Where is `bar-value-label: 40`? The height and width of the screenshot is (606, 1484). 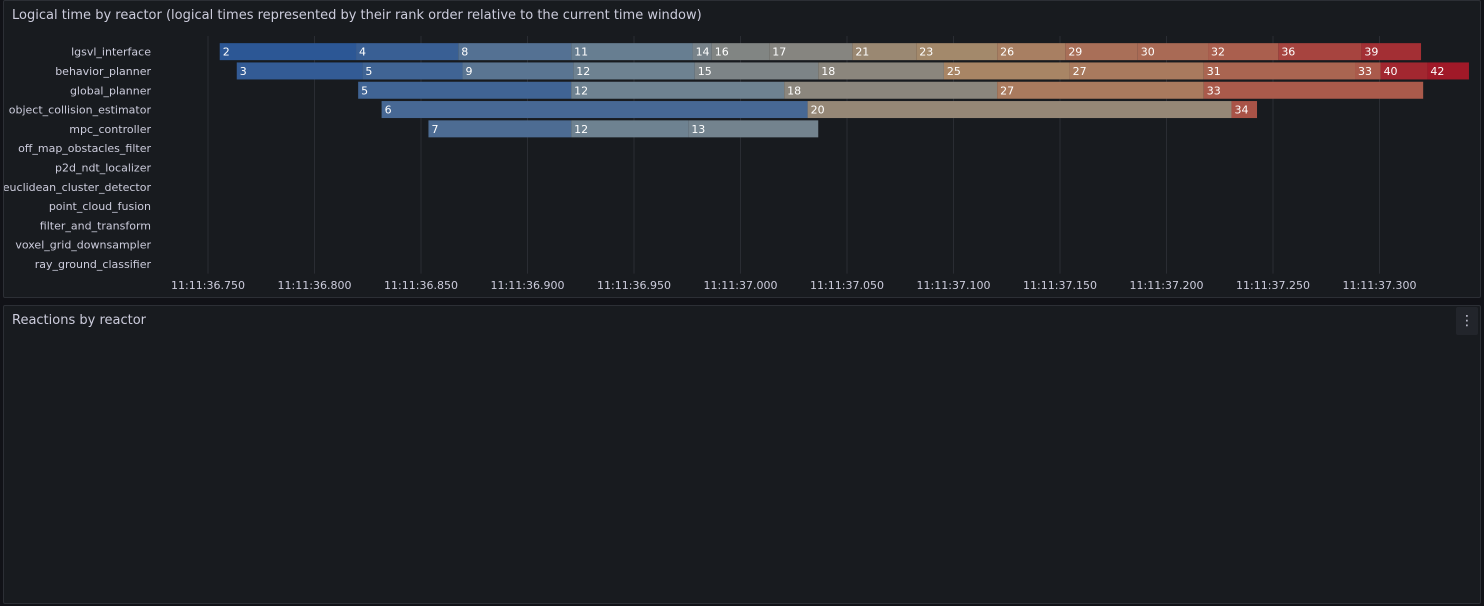 bar-value-label: 40 is located at coordinates (1391, 71).